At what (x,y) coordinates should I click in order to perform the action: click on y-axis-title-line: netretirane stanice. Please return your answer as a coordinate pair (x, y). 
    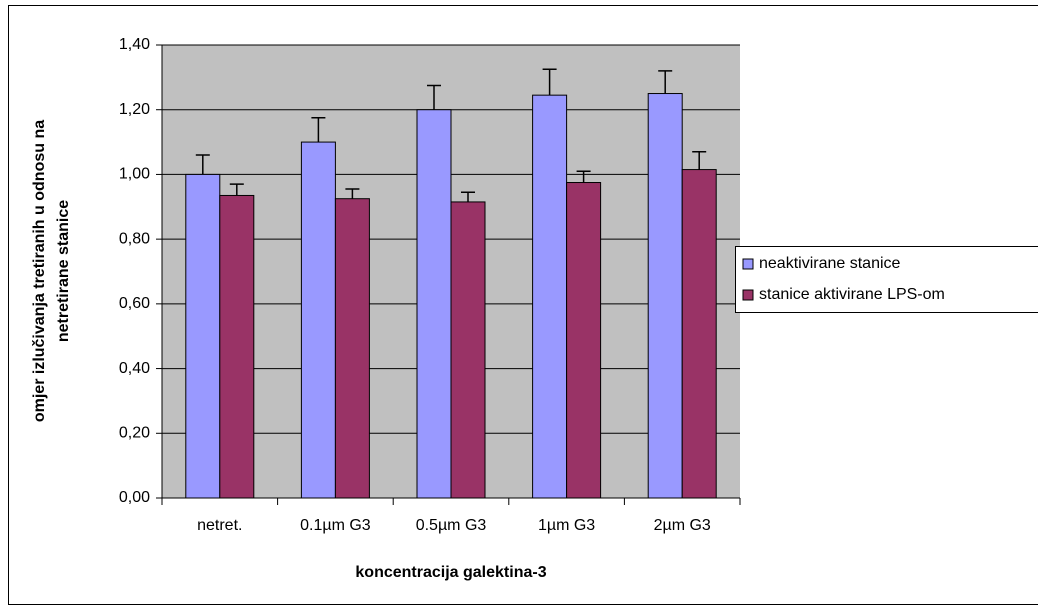
    Looking at the image, I should click on (63, 271).